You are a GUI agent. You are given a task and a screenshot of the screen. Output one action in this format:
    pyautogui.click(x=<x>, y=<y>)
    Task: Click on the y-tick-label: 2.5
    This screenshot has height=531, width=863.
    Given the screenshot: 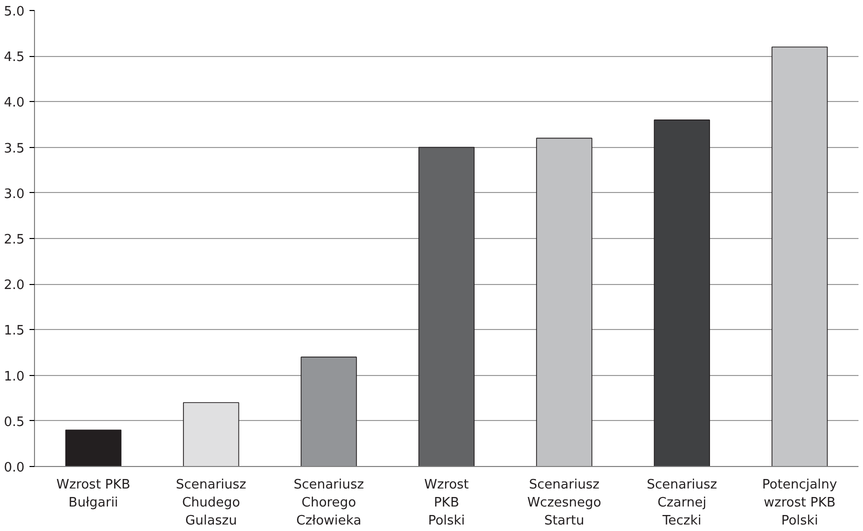 What is the action you would take?
    pyautogui.click(x=14, y=240)
    